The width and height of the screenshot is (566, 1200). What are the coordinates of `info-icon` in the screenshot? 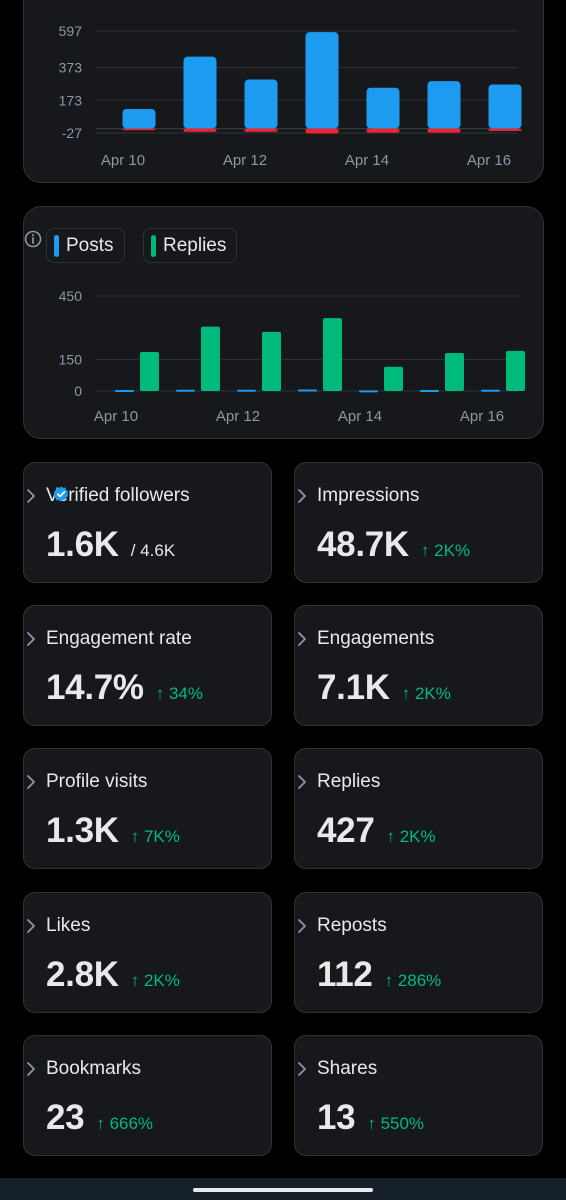 It's located at (33, 239).